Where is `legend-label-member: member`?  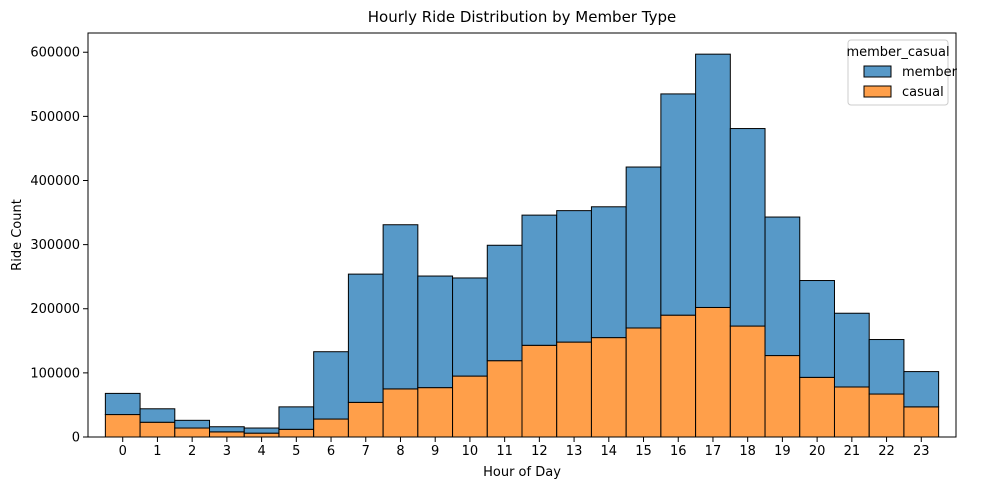 legend-label-member: member is located at coordinates (930, 72).